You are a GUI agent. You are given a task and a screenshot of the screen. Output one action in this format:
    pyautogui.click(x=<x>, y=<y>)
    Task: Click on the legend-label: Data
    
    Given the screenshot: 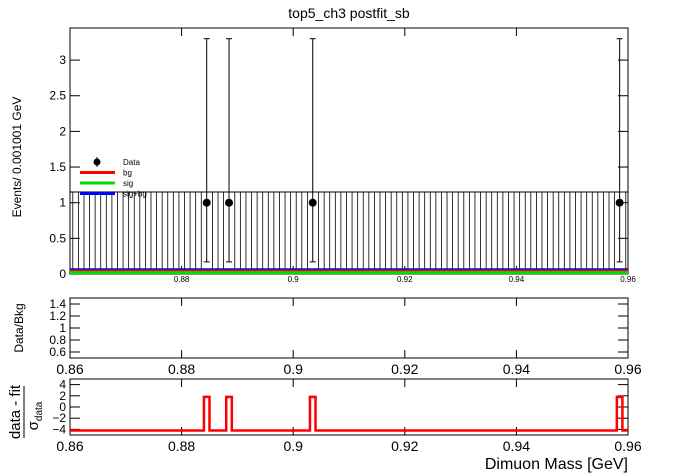 What is the action you would take?
    pyautogui.click(x=131, y=162)
    